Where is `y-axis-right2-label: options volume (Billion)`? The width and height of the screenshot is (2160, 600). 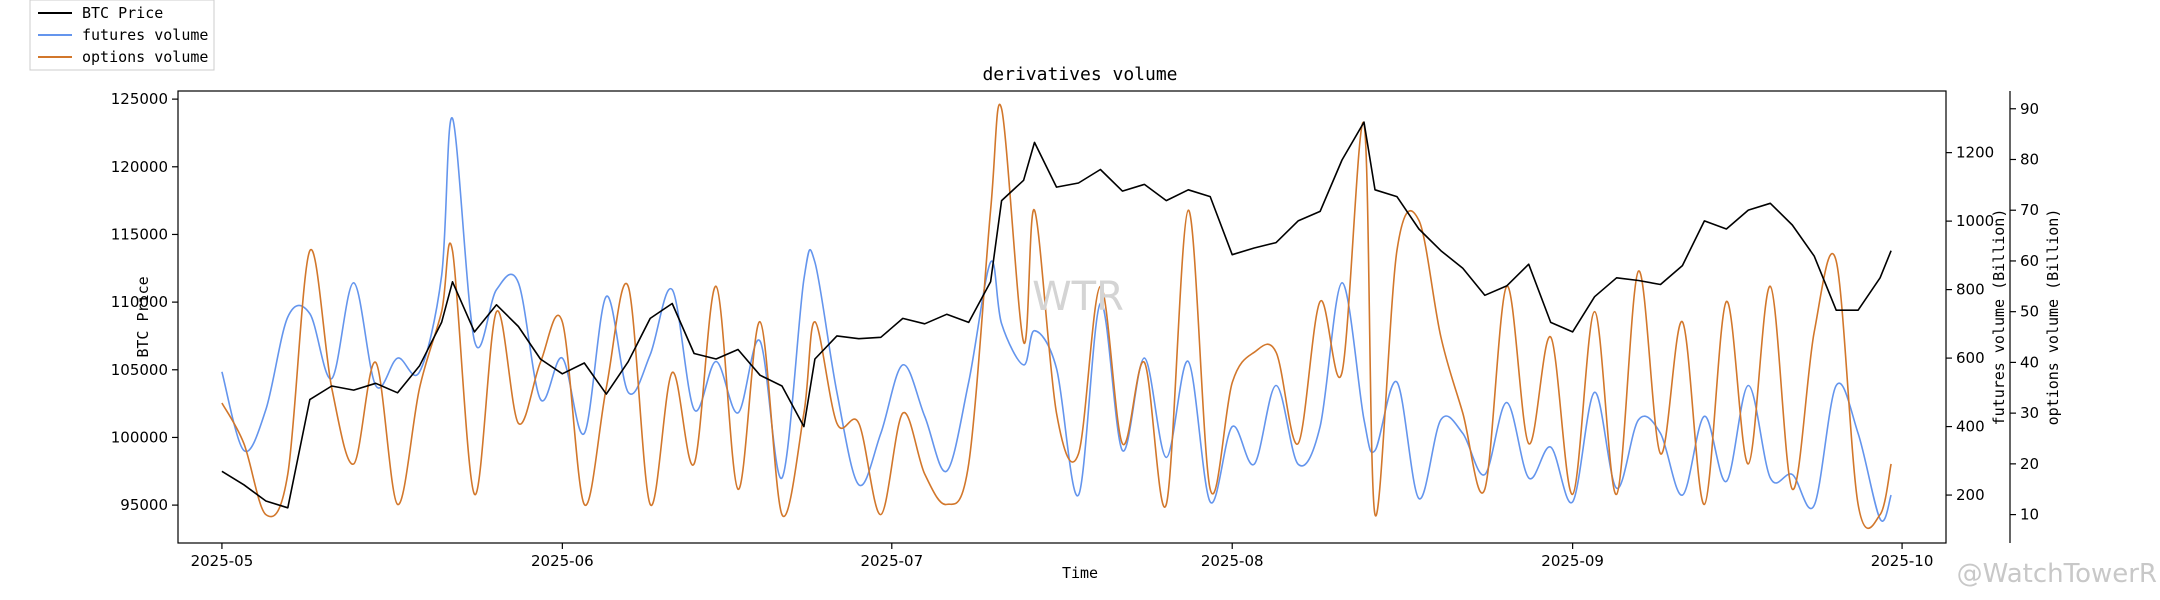
y-axis-right2-label: options volume (Billion) is located at coordinates (2053, 317).